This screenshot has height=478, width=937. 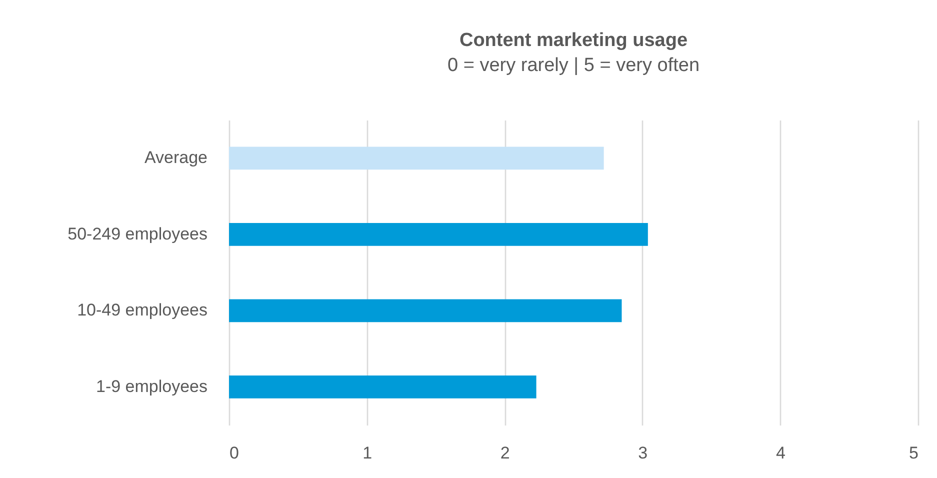 I want to click on x-tick-label: 2, so click(x=505, y=453).